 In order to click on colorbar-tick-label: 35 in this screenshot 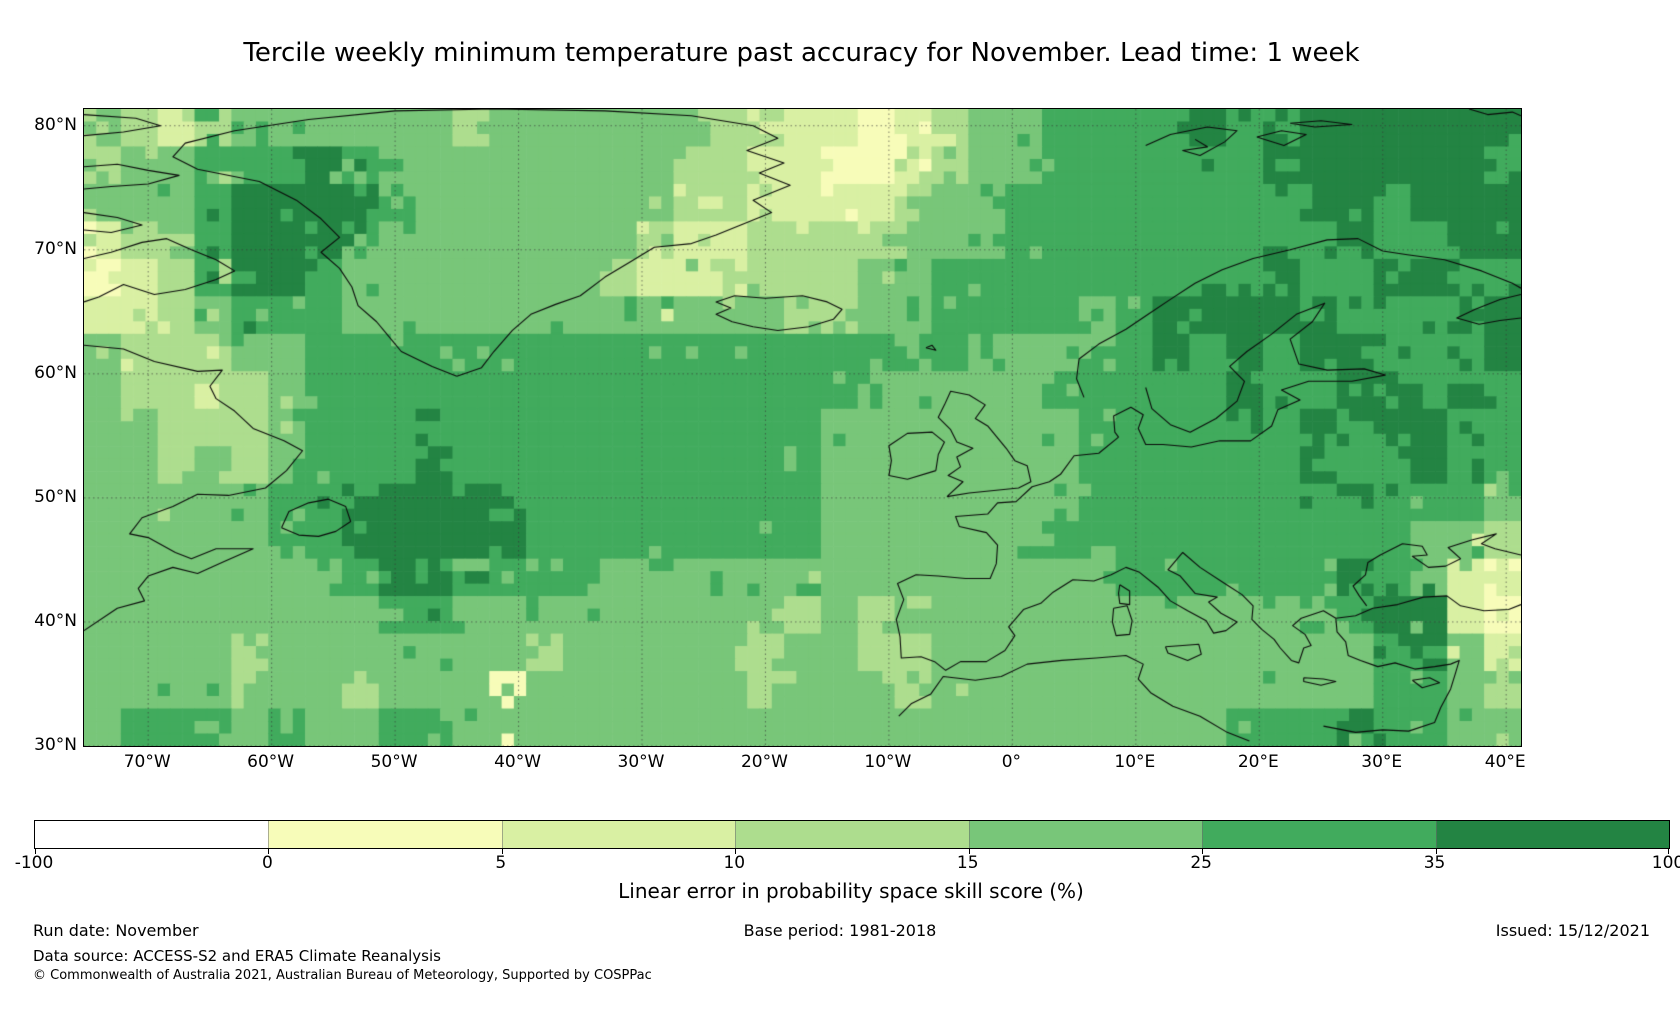, I will do `click(1434, 863)`.